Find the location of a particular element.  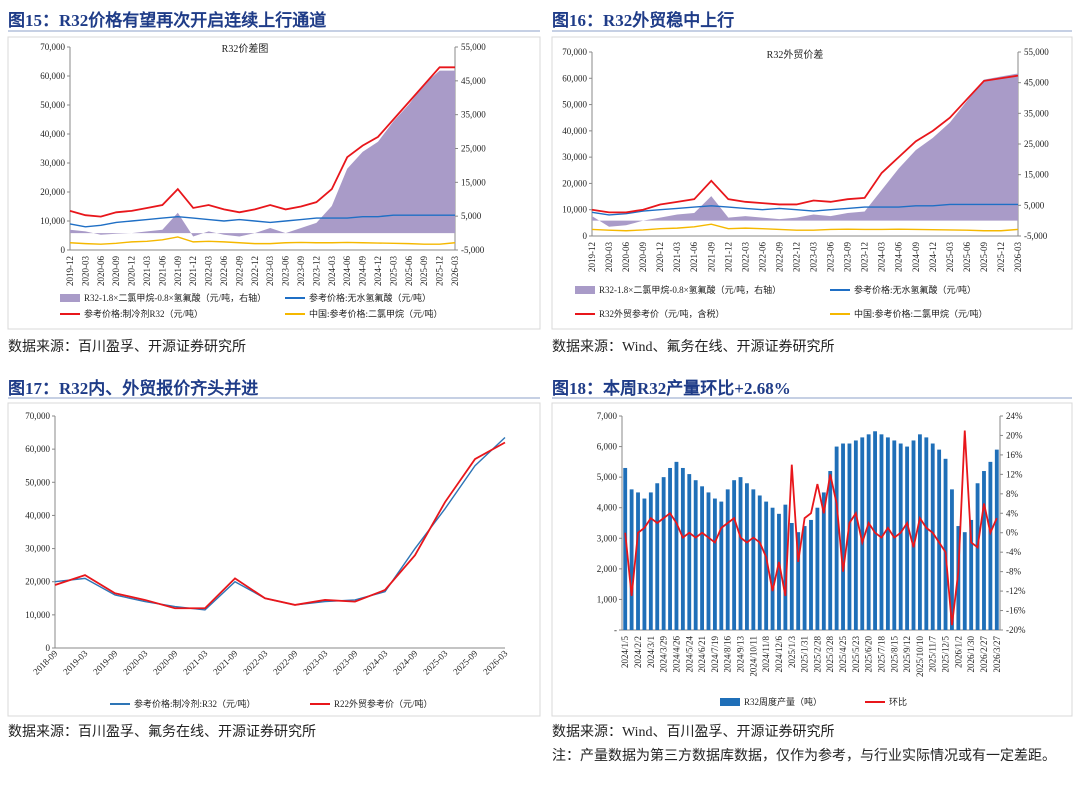

x-tick-label: 2024-06 is located at coordinates (899, 257).